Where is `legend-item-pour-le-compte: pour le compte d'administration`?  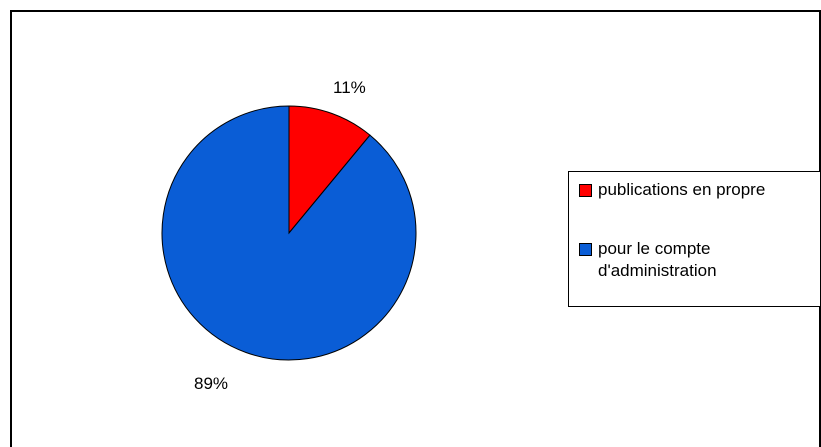 legend-item-pour-le-compte: pour le compte d'administration is located at coordinates (700, 260).